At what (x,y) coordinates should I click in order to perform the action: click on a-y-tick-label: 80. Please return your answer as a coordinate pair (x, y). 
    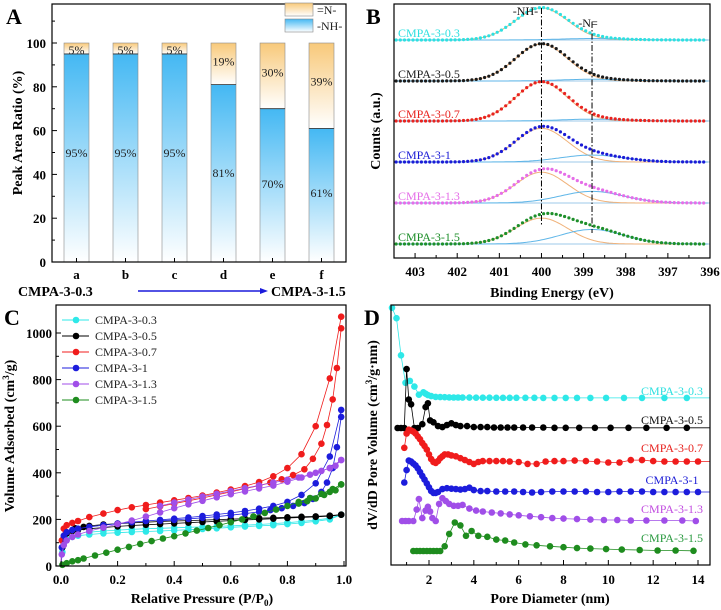
    Looking at the image, I should click on (39, 87).